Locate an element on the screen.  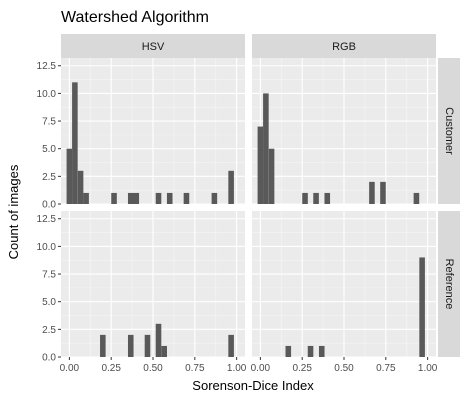
strip-customer is located at coordinates (449, 131).